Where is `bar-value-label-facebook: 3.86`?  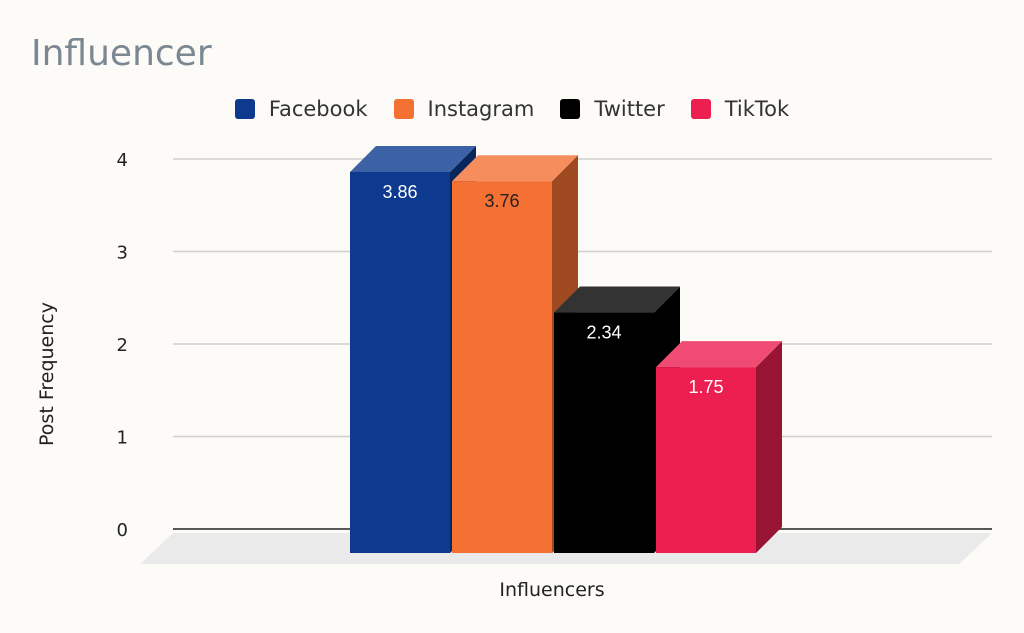
bar-value-label-facebook: 3.86 is located at coordinates (399, 192).